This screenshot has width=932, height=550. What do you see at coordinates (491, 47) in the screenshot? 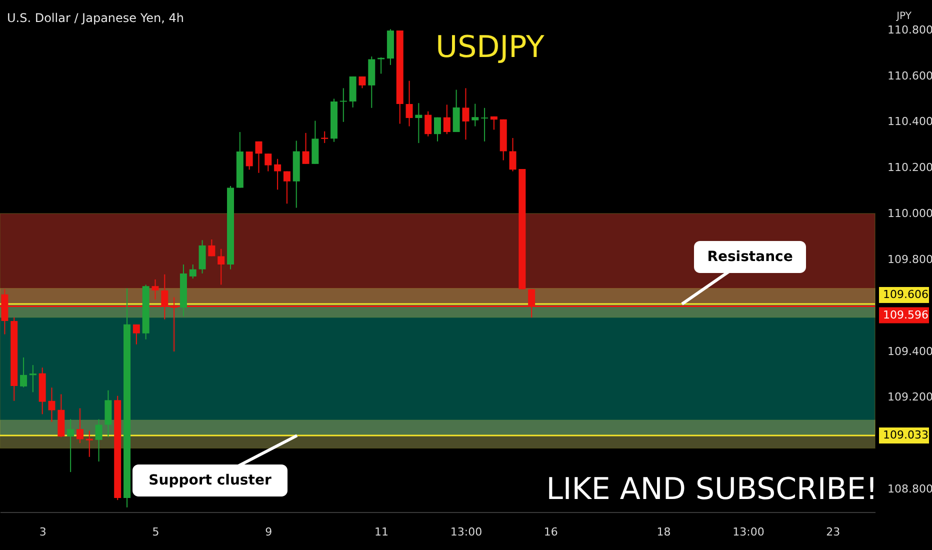
I see `annotation: USDJPY` at bounding box center [491, 47].